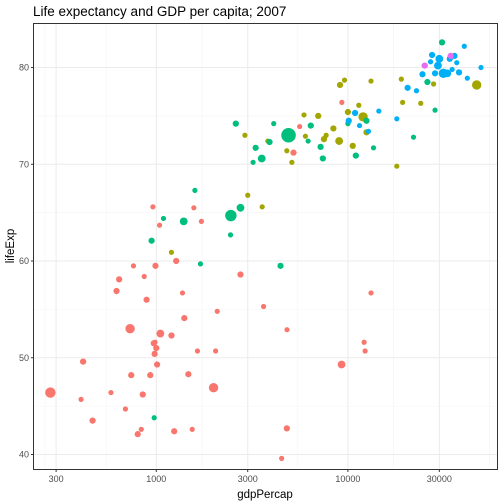 The width and height of the screenshot is (504, 504). Describe the element at coordinates (24, 68) in the screenshot. I see `y-tick-label: 80` at that location.